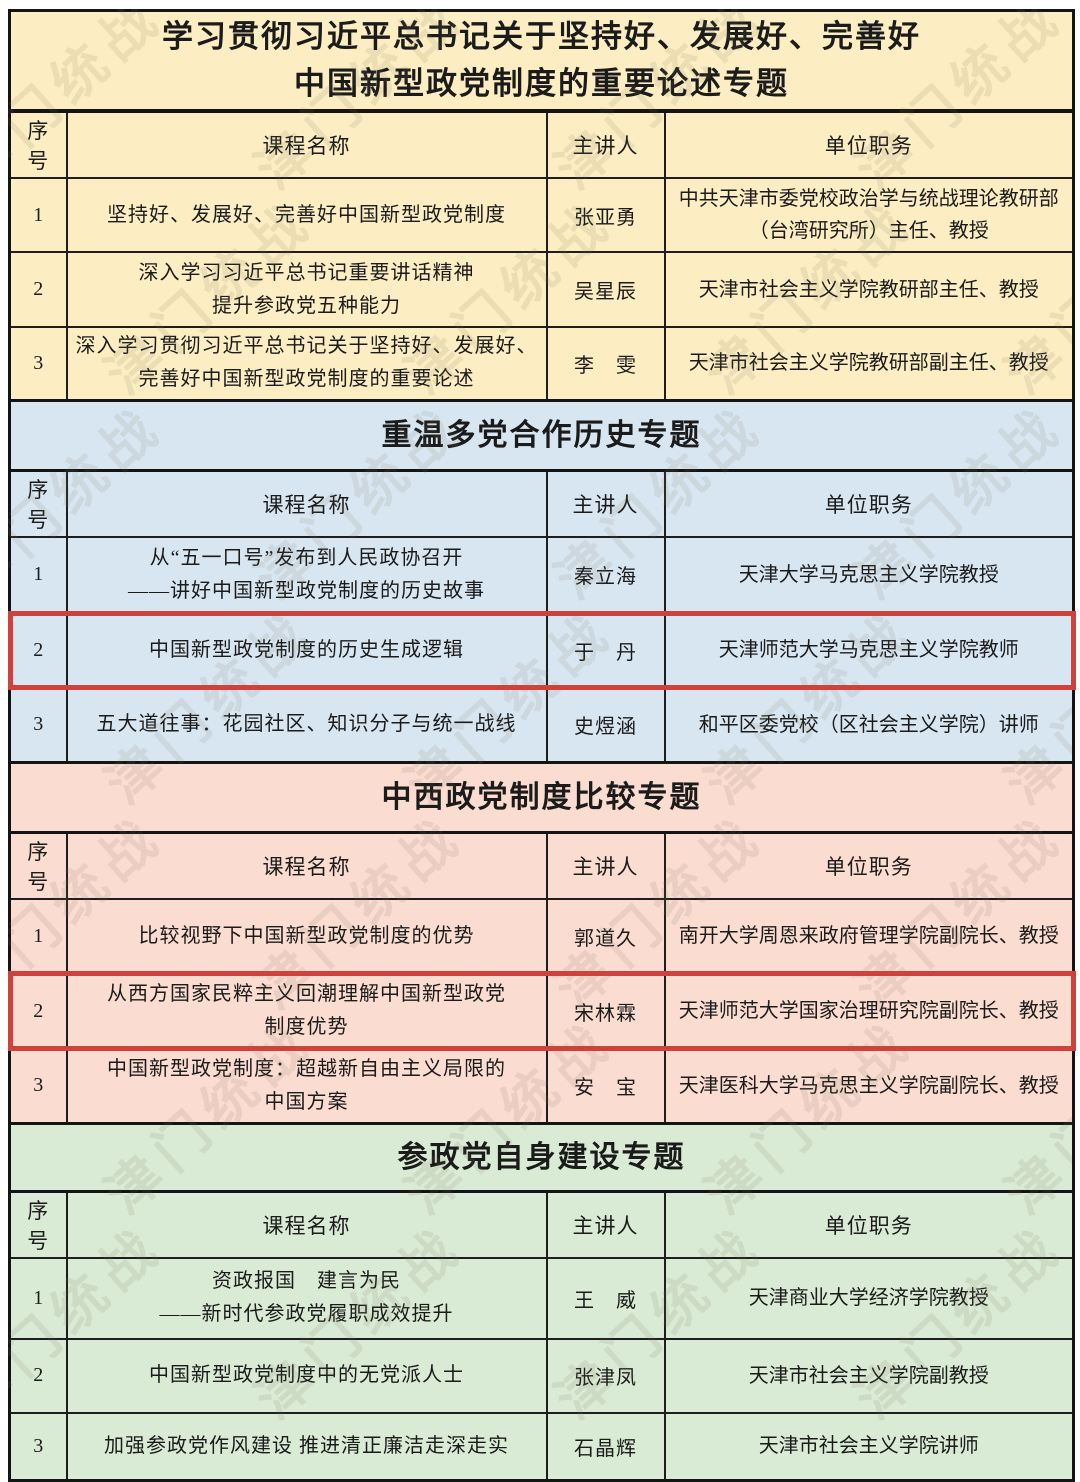  What do you see at coordinates (605, 650) in the screenshot?
I see `speaker-name: 于 丹` at bounding box center [605, 650].